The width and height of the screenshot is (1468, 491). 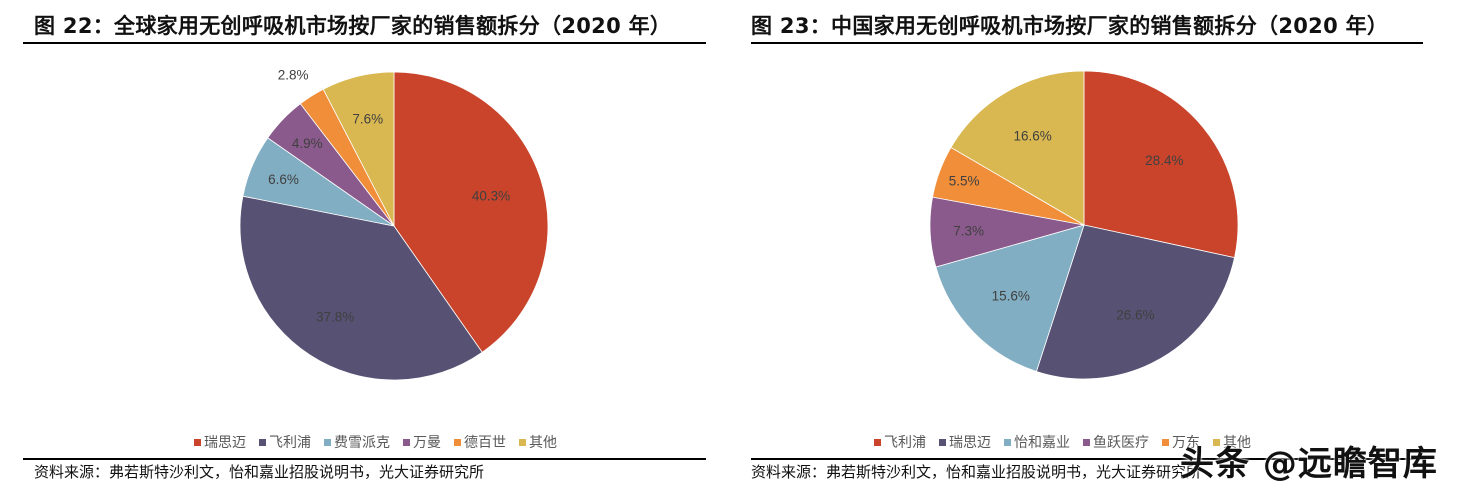 What do you see at coordinates (427, 443) in the screenshot?
I see `legend-label: 万曼` at bounding box center [427, 443].